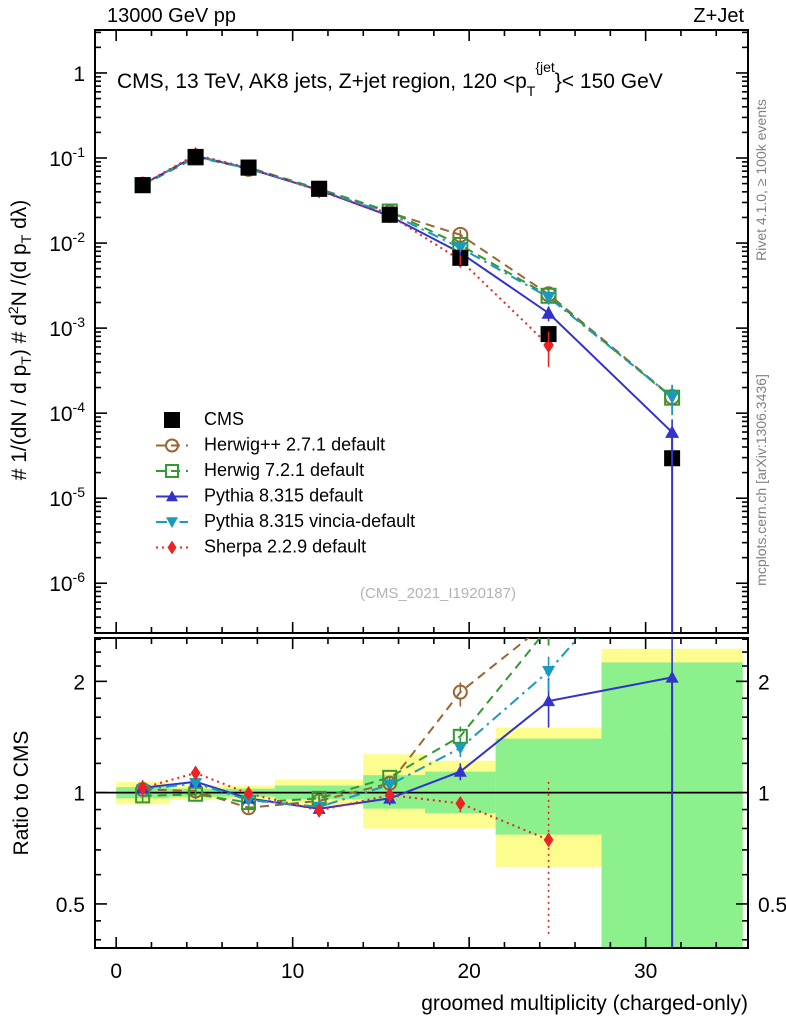 This screenshot has height=1024, width=786. I want to click on y-tick-label: 10⁻¹, so click(67, 157).